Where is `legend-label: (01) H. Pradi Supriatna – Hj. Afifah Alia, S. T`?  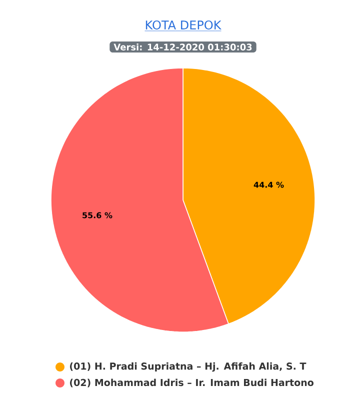 legend-label: (01) H. Pradi Supriatna – Hj. Afifah Alia, S. T is located at coordinates (188, 367).